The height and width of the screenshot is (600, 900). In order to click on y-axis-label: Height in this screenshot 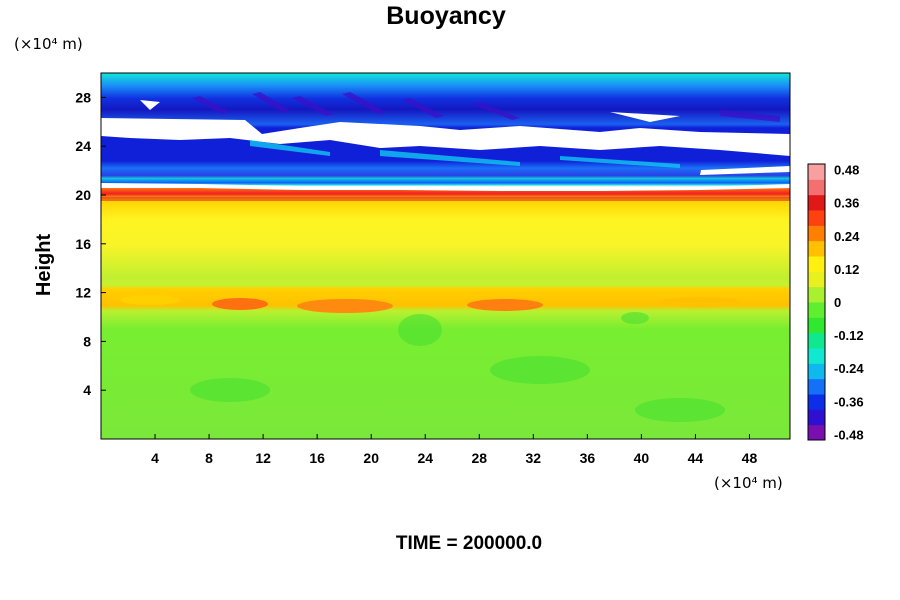, I will do `click(44, 265)`.